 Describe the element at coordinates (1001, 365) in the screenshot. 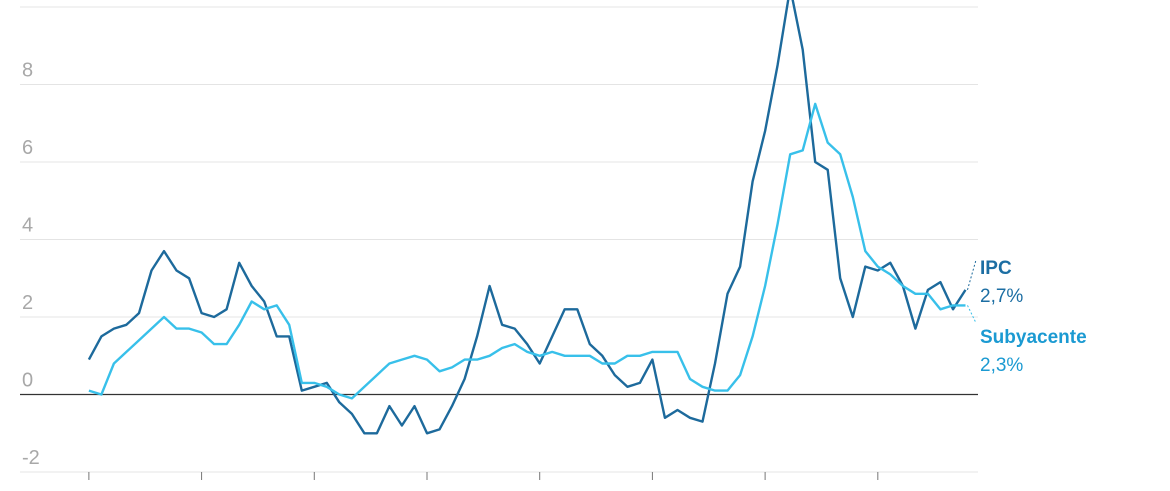

I see `series-end-label: 2,3%` at that location.